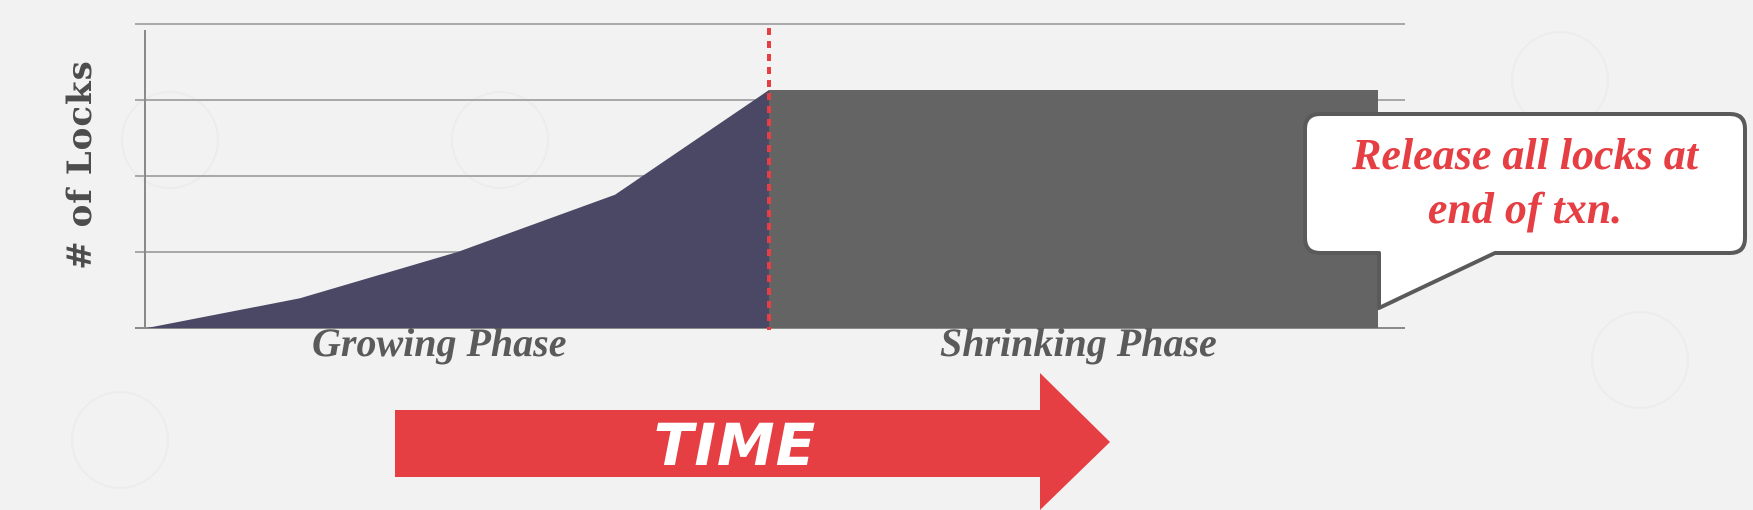 This screenshot has width=1753, height=510. Describe the element at coordinates (439, 342) in the screenshot. I see `growing-phase-label: Growing Phase` at that location.